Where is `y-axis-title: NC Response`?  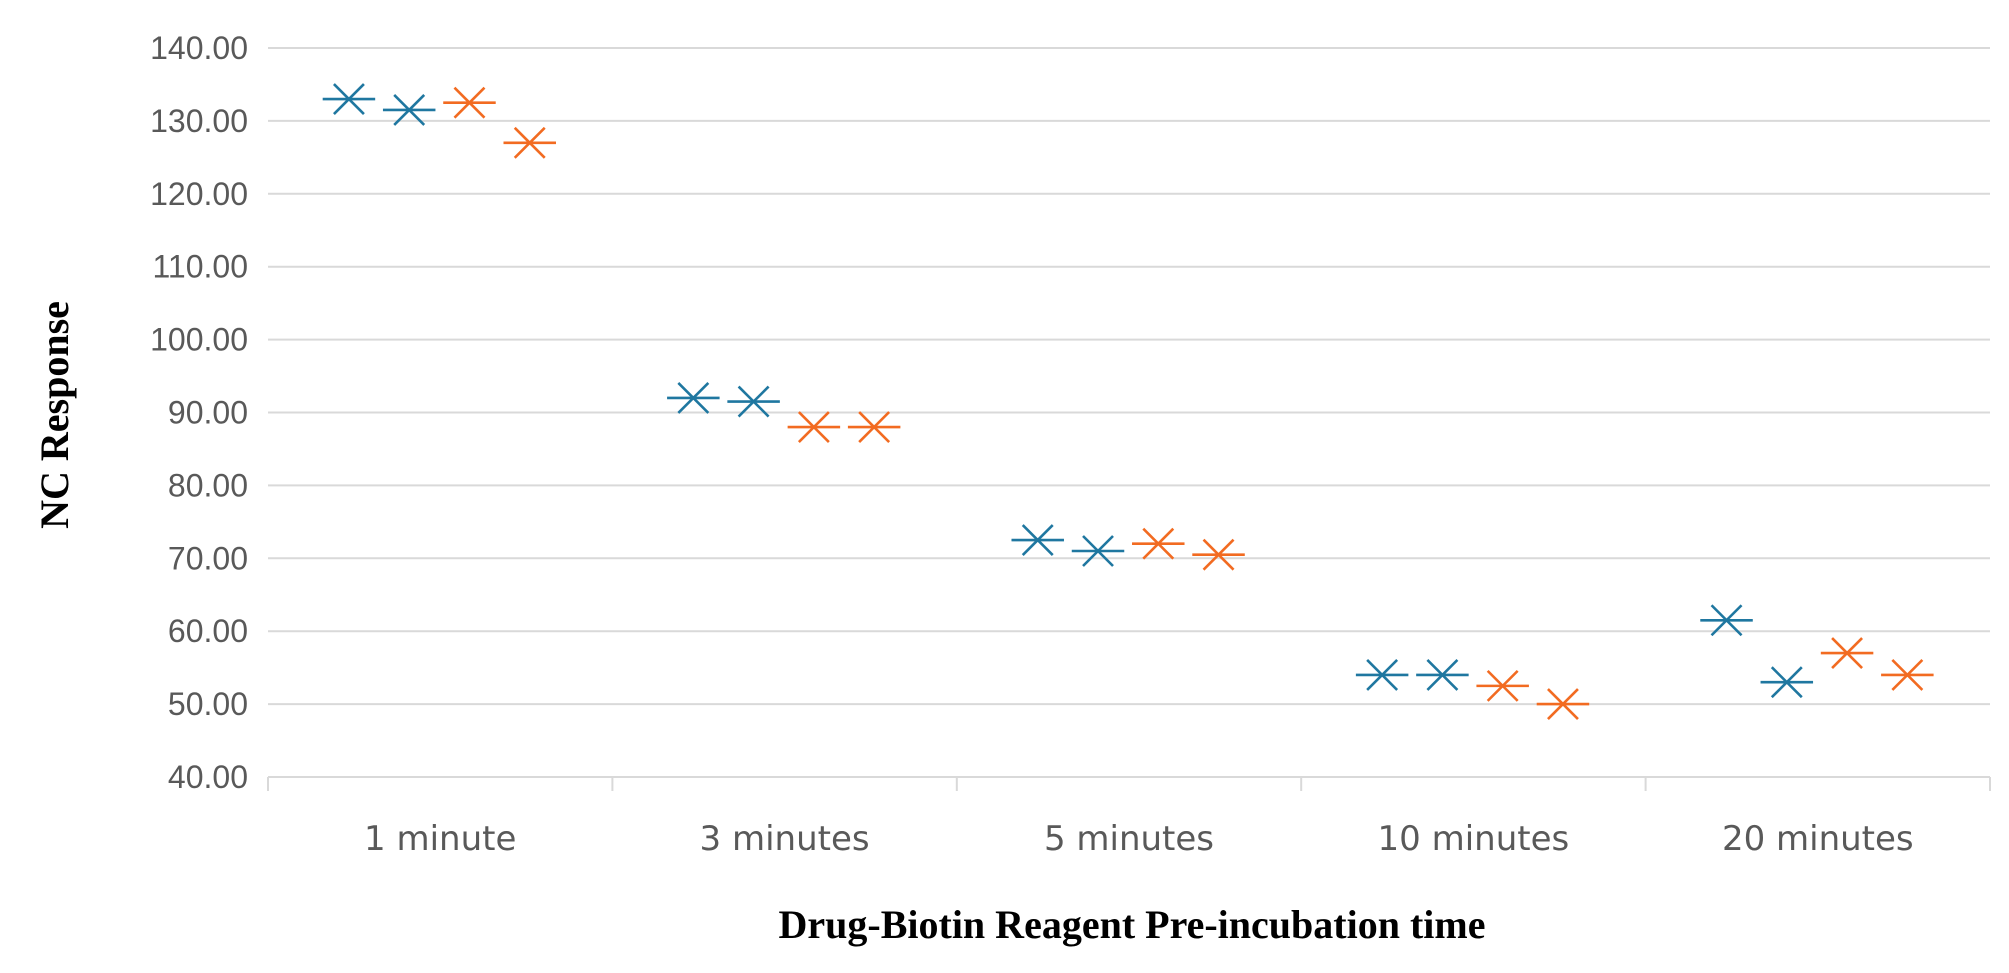
y-axis-title: NC Response is located at coordinates (54, 415).